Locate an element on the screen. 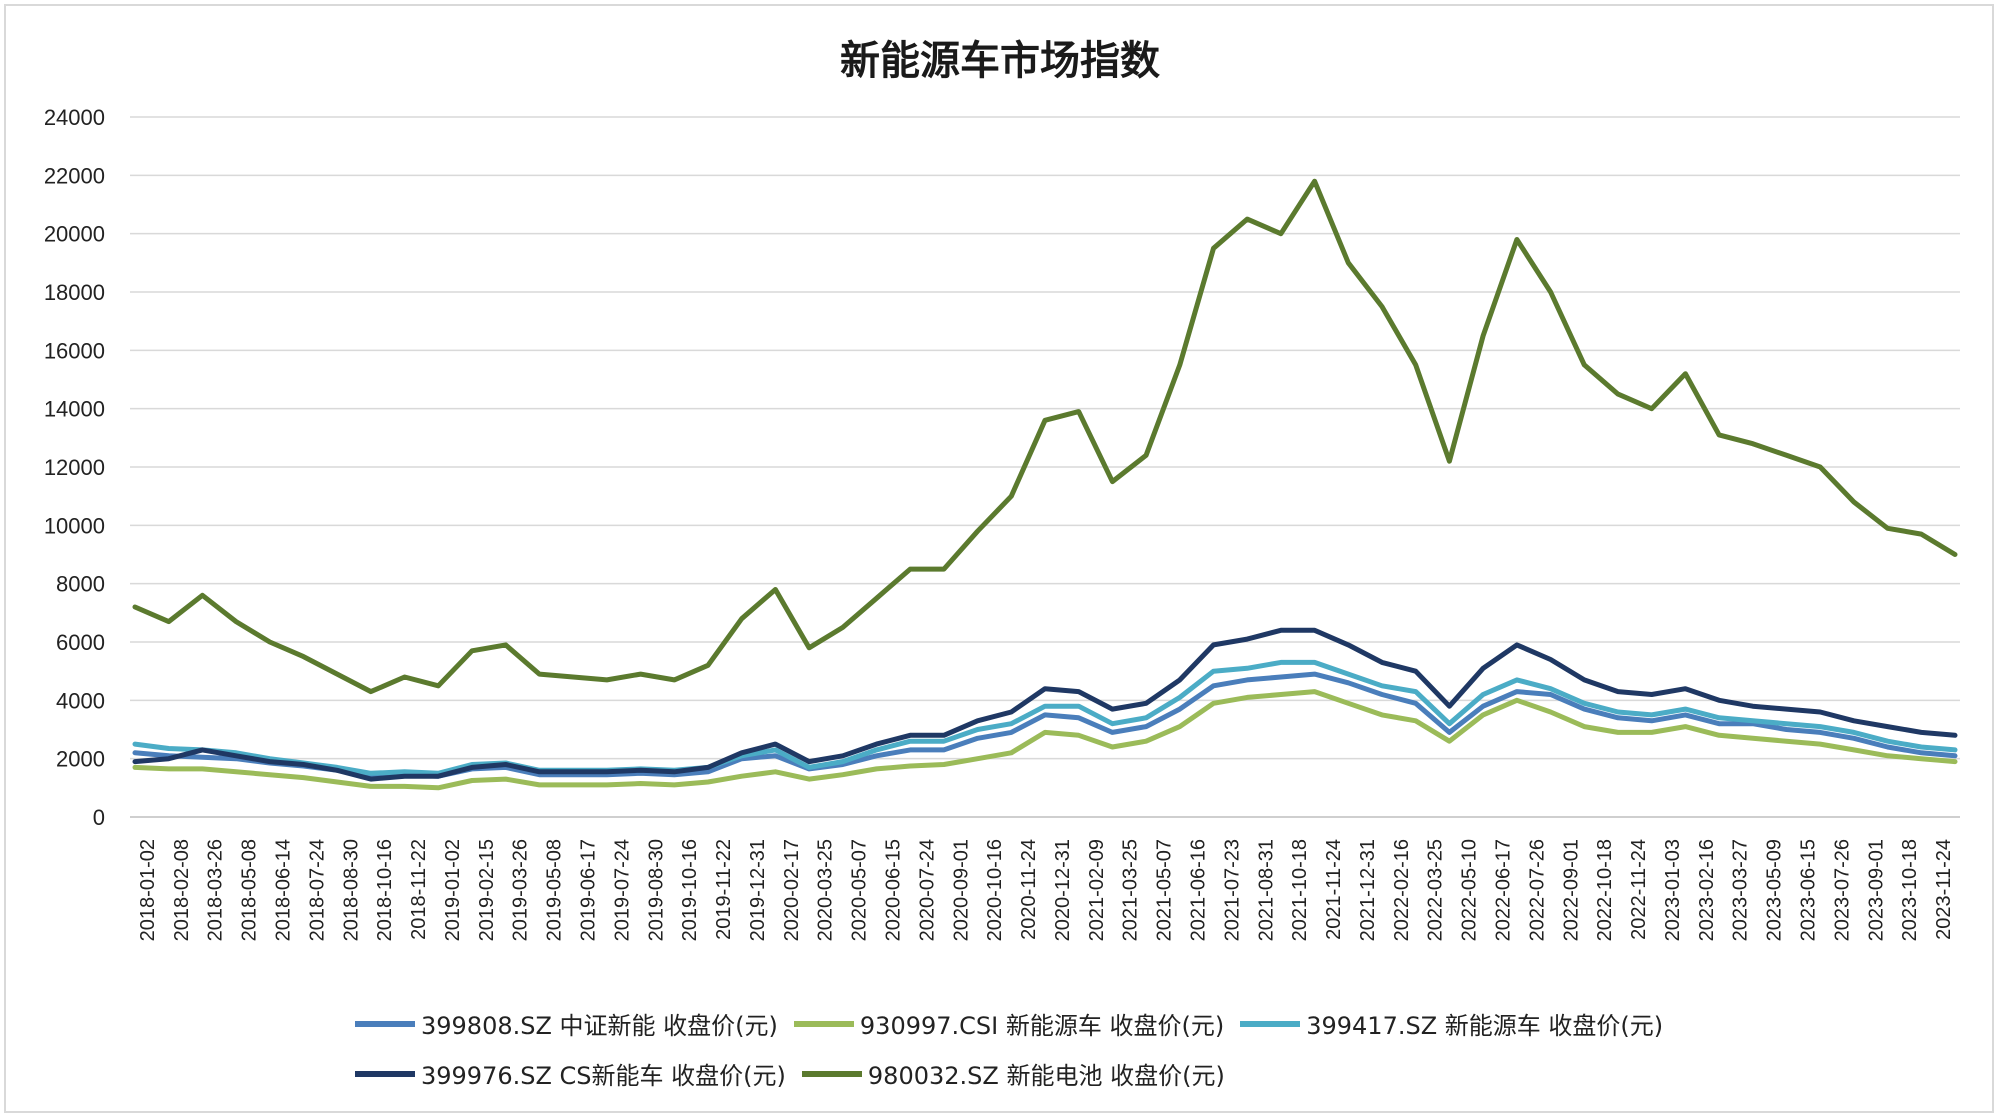  x-tick-label: 2018-11-22 is located at coordinates (419, 889).